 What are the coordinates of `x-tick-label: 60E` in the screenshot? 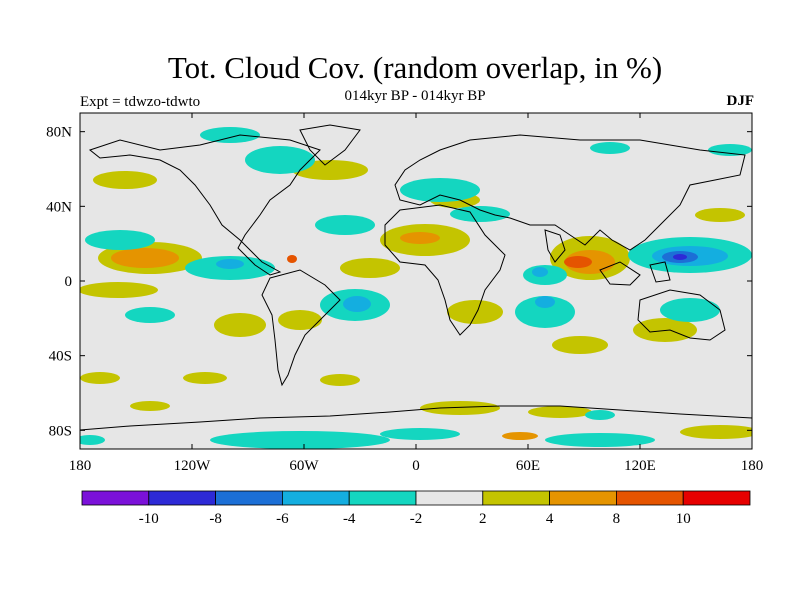 It's located at (528, 466).